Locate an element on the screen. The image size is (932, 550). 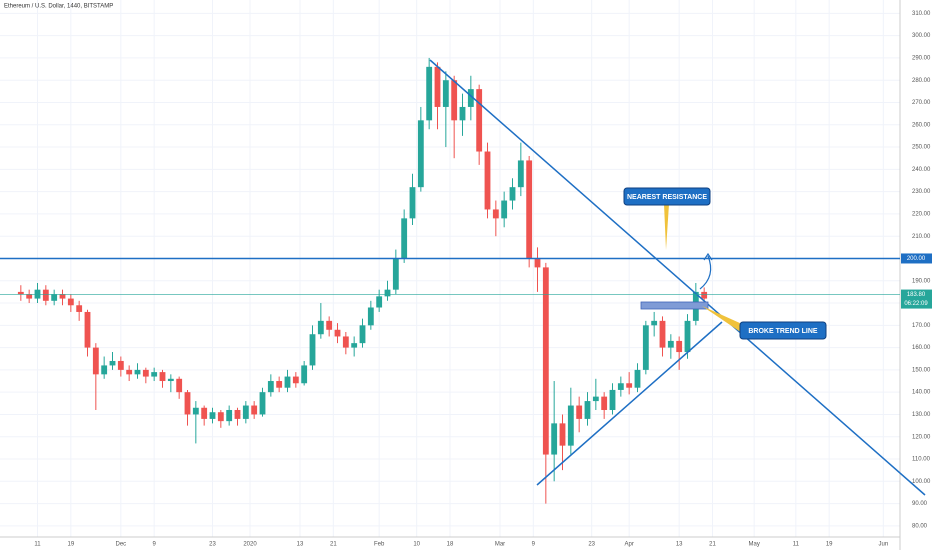
y-tick-label: 310.00 is located at coordinates (921, 14).